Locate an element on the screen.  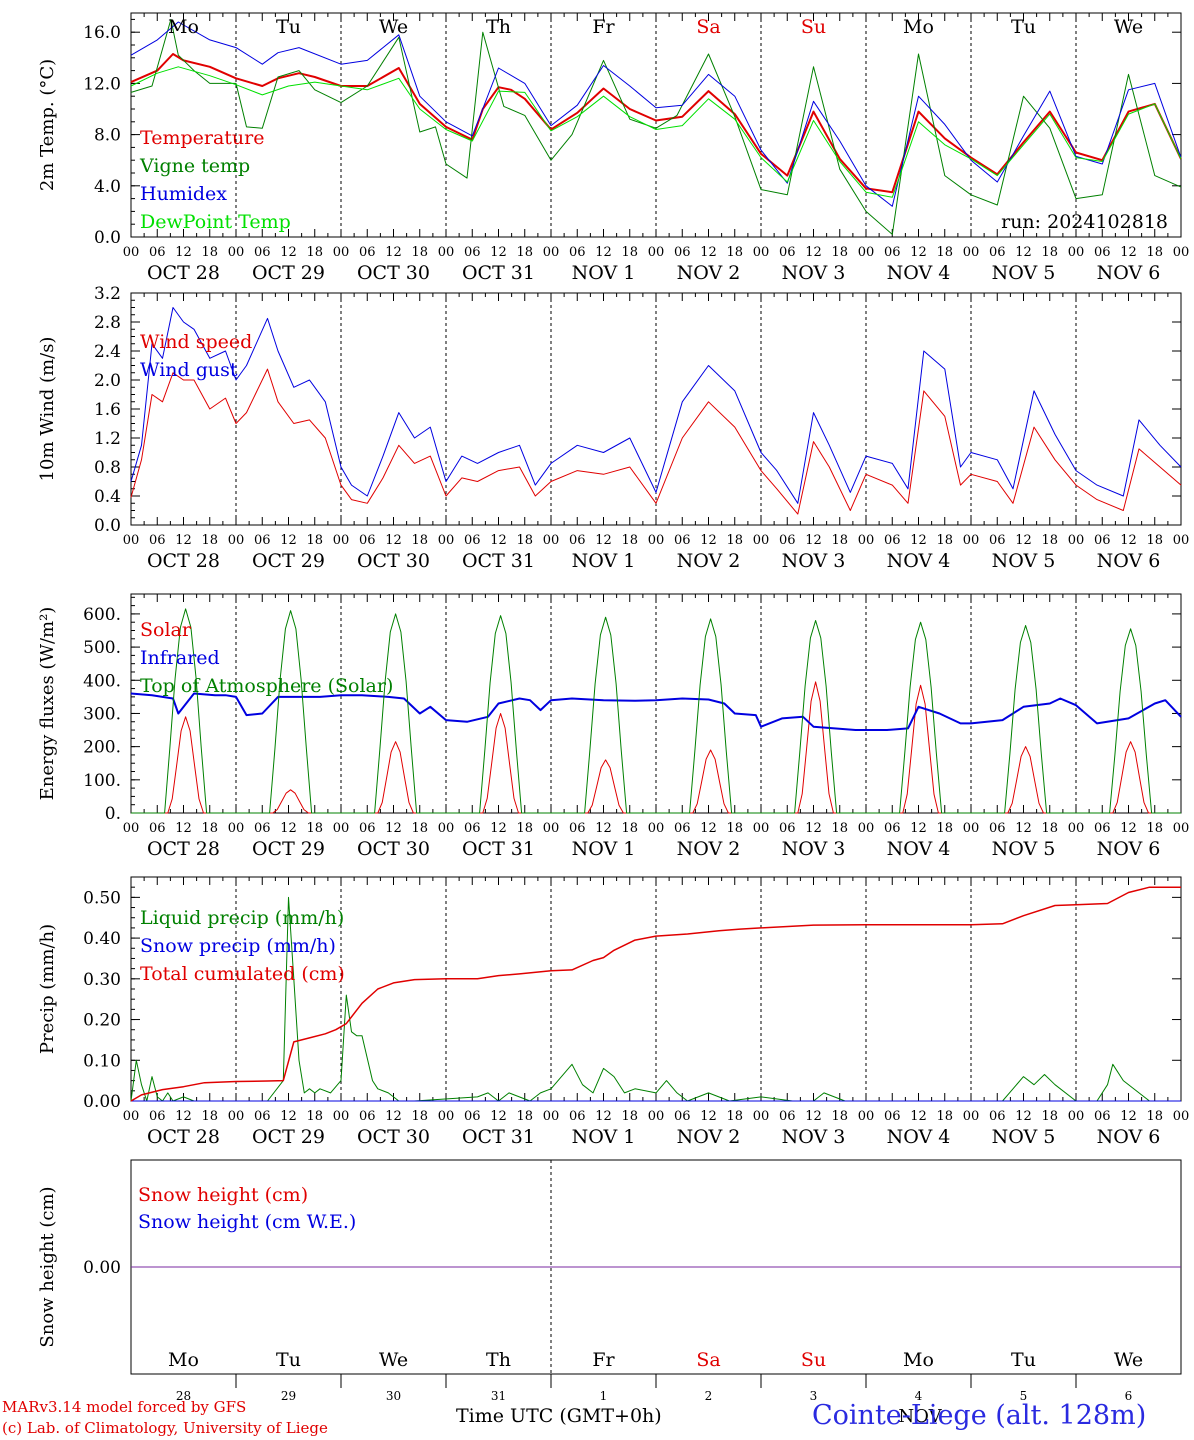
series-line-vigne-temp is located at coordinates (656, 126).